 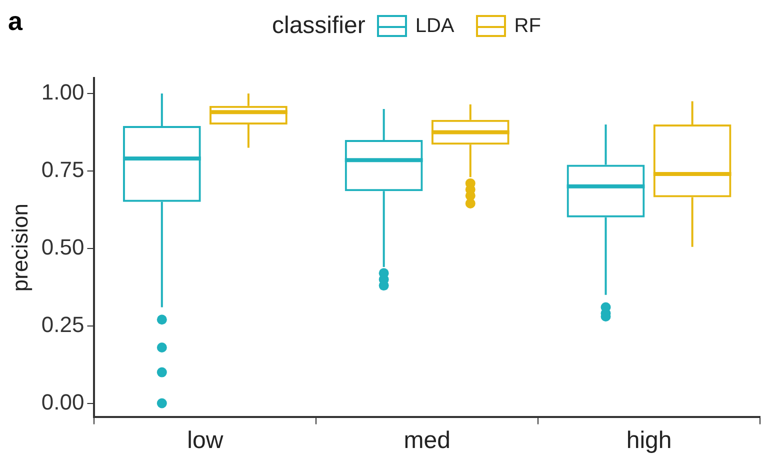 I want to click on x-tick-label: high, so click(x=649, y=440).